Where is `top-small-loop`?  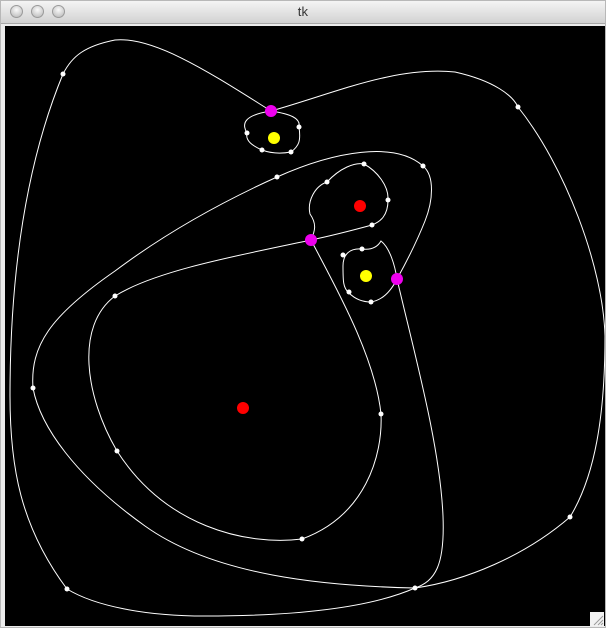 top-small-loop is located at coordinates (272, 132).